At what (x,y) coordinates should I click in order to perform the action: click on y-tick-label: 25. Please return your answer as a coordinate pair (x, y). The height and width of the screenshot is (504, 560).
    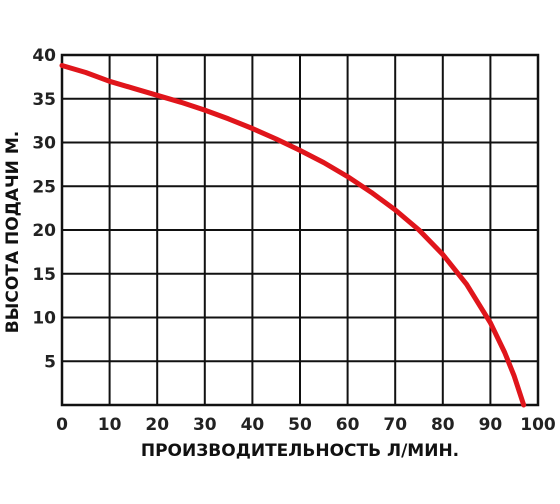
    Looking at the image, I should click on (44, 187).